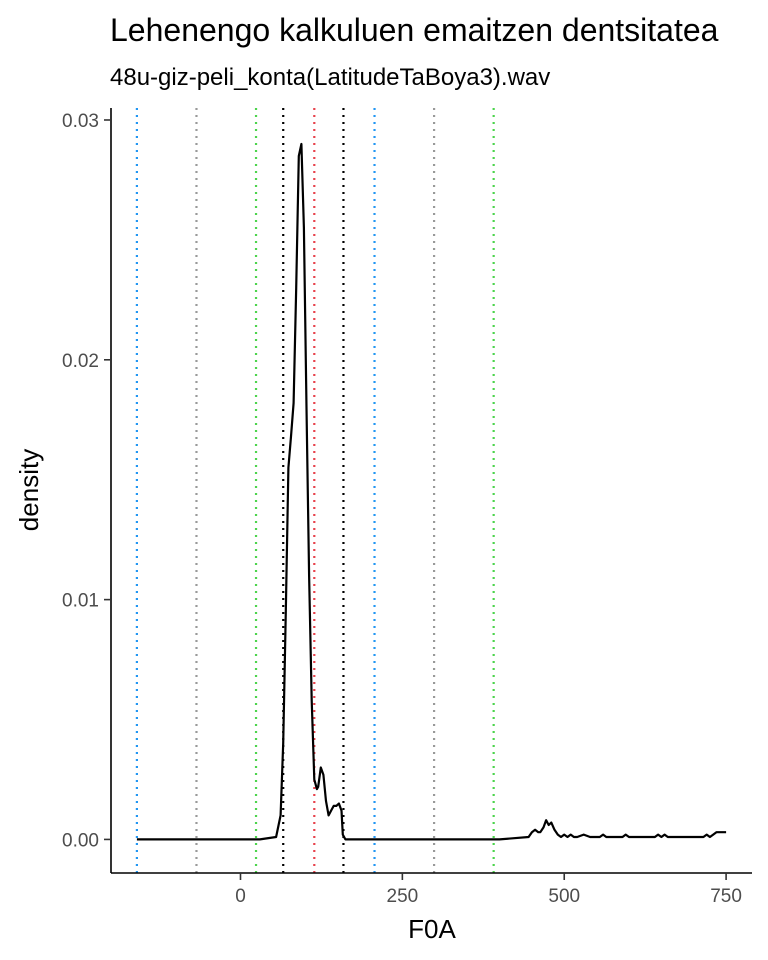  Describe the element at coordinates (80, 121) in the screenshot. I see `y-tick-label: 0.03` at that location.